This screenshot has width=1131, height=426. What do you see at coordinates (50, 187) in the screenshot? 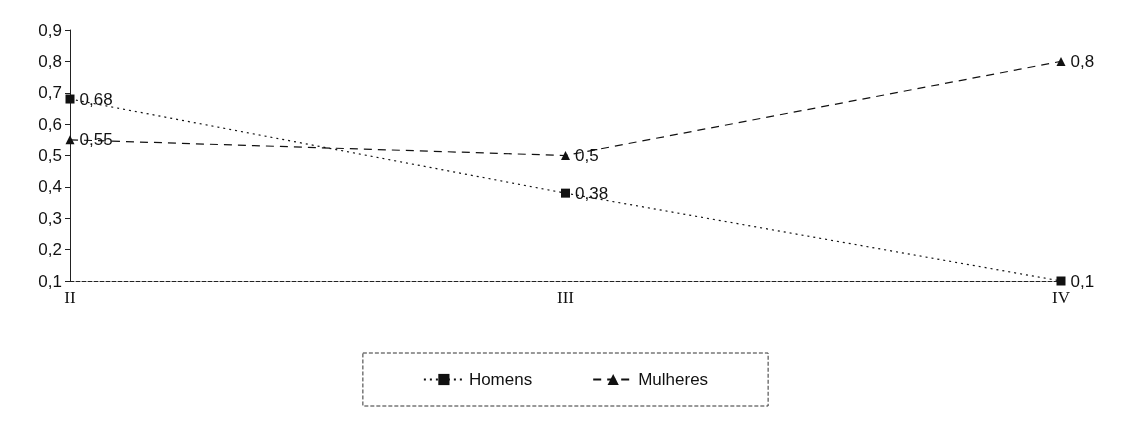
I see `y-tick-label: 0,4` at bounding box center [50, 187].